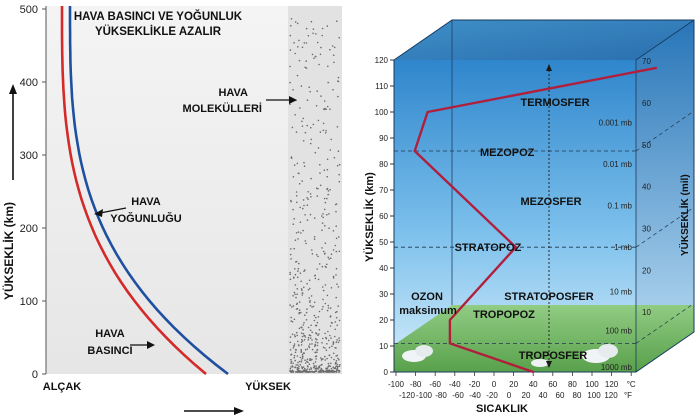 Image resolution: width=700 pixels, height=420 pixels. I want to click on pressure-tick-label: 0.01 mb, so click(617, 164).